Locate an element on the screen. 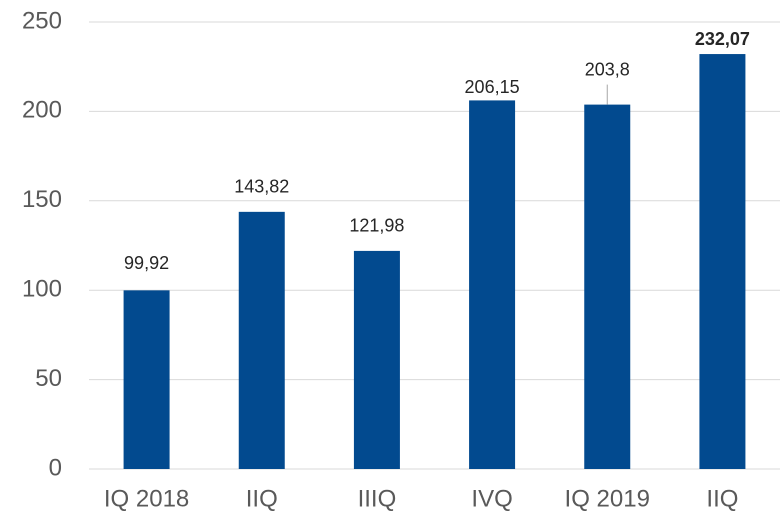 This screenshot has width=780, height=524. y-tick-label: 100 is located at coordinates (42, 289).